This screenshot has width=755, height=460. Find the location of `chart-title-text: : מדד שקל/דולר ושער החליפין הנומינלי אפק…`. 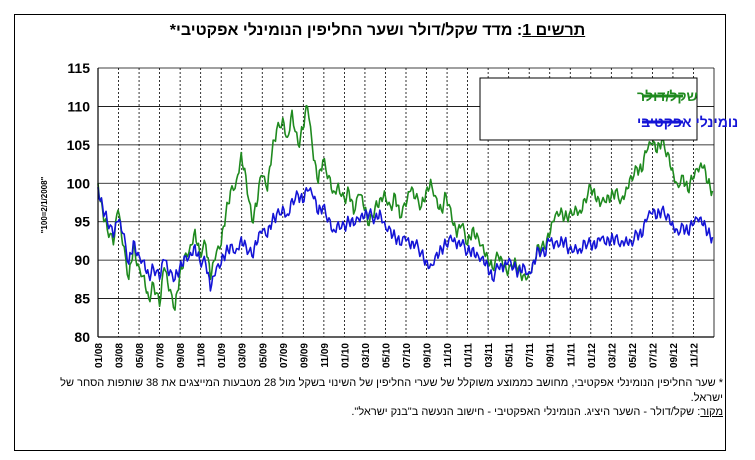

chart-title-text: : מדד שקל/דולר ושער החליפין הנומינלי אפק… is located at coordinates (346, 30).